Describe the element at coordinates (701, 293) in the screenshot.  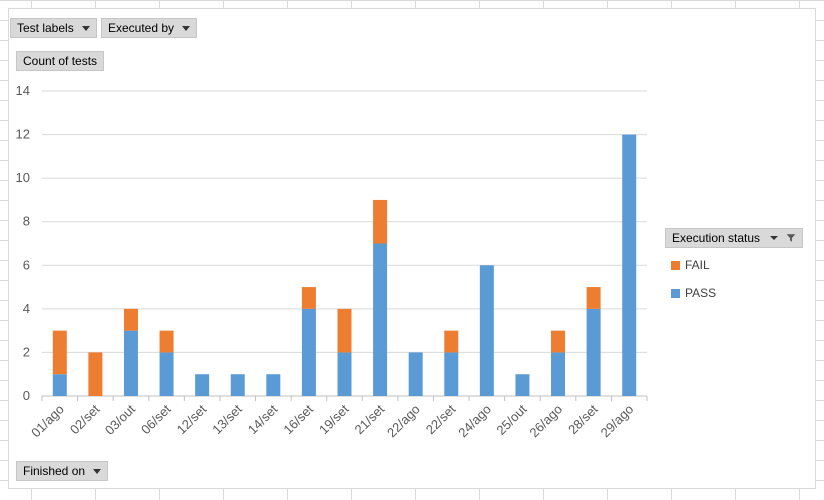
I see `legend-label-pass: PASS` at that location.